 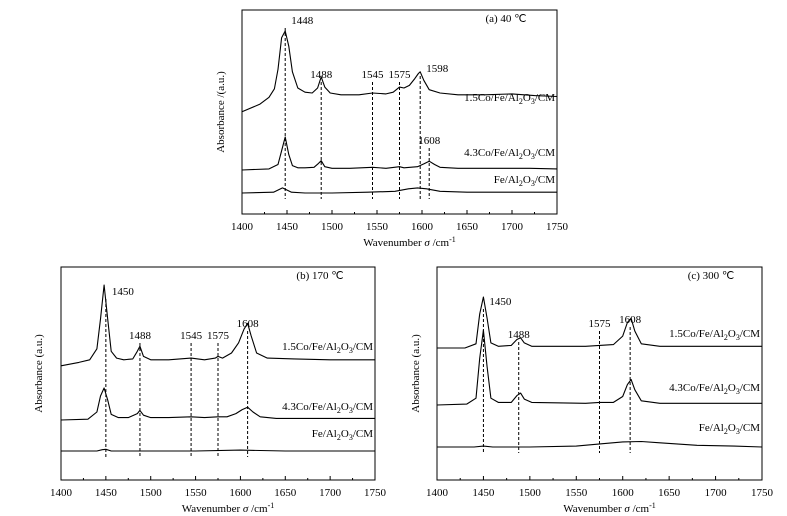 I want to click on panel-label: (a) 40 ℃, so click(x=505, y=19).